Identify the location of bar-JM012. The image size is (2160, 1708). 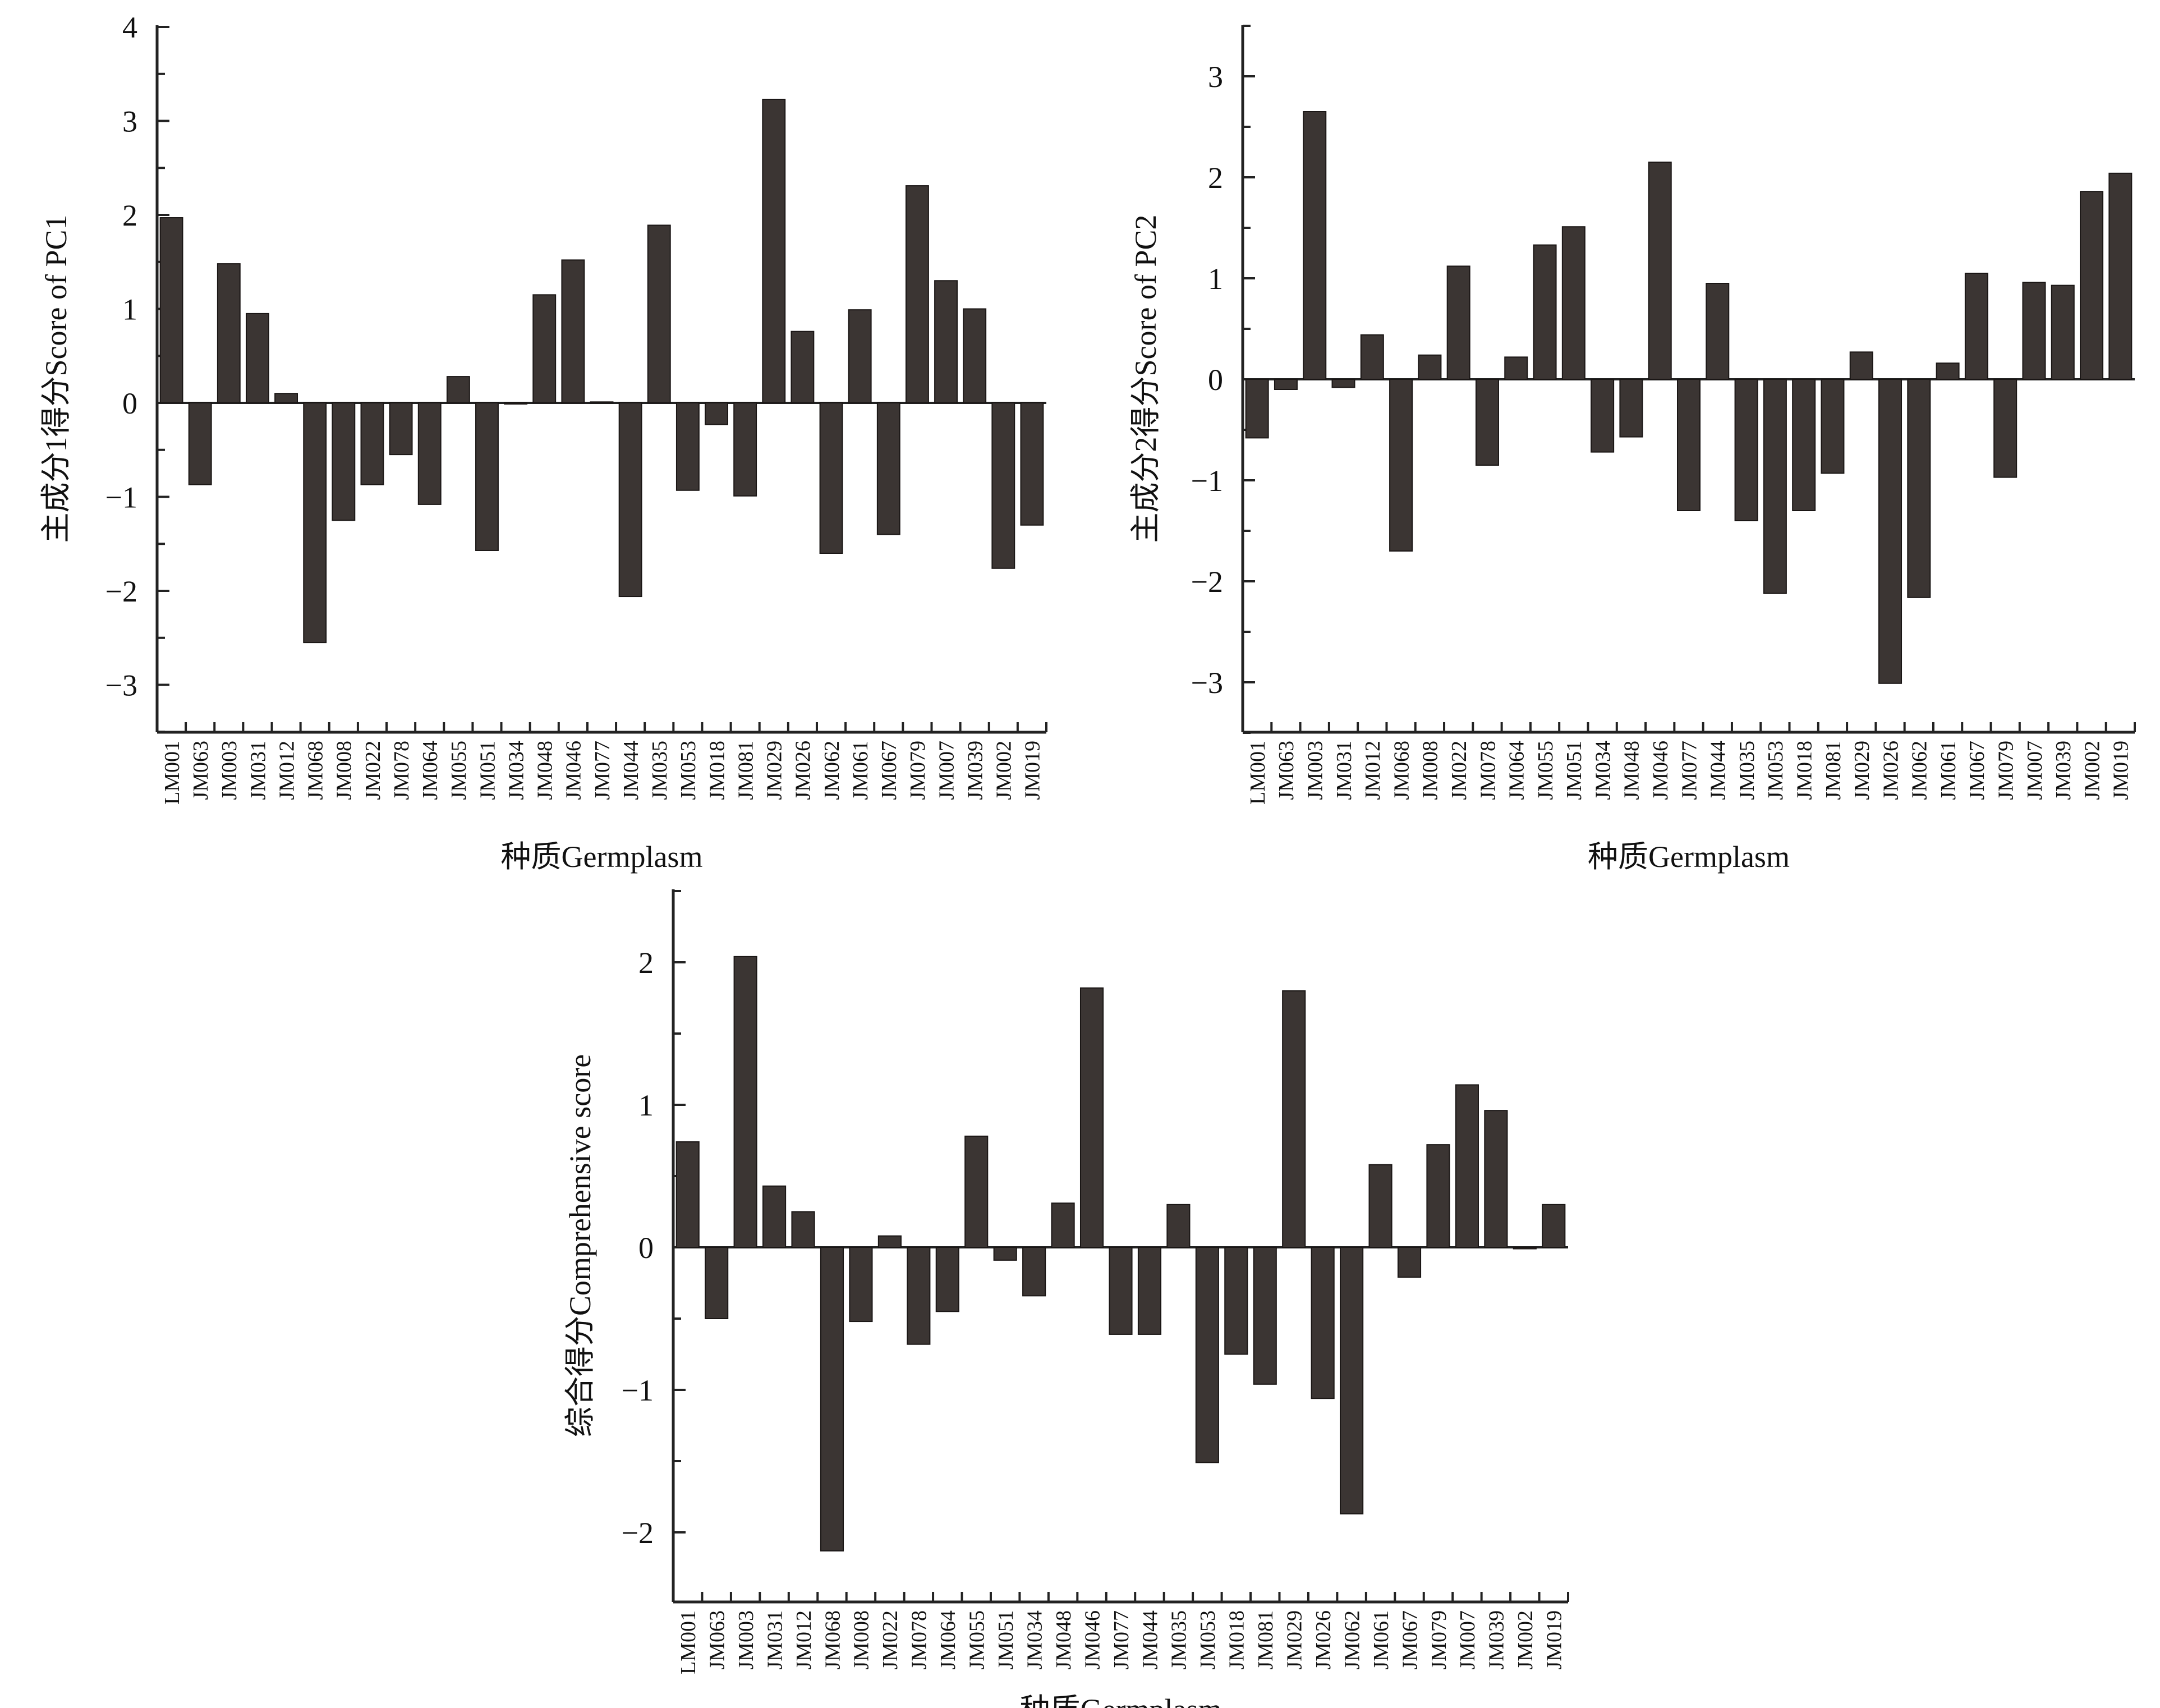
(803, 1229).